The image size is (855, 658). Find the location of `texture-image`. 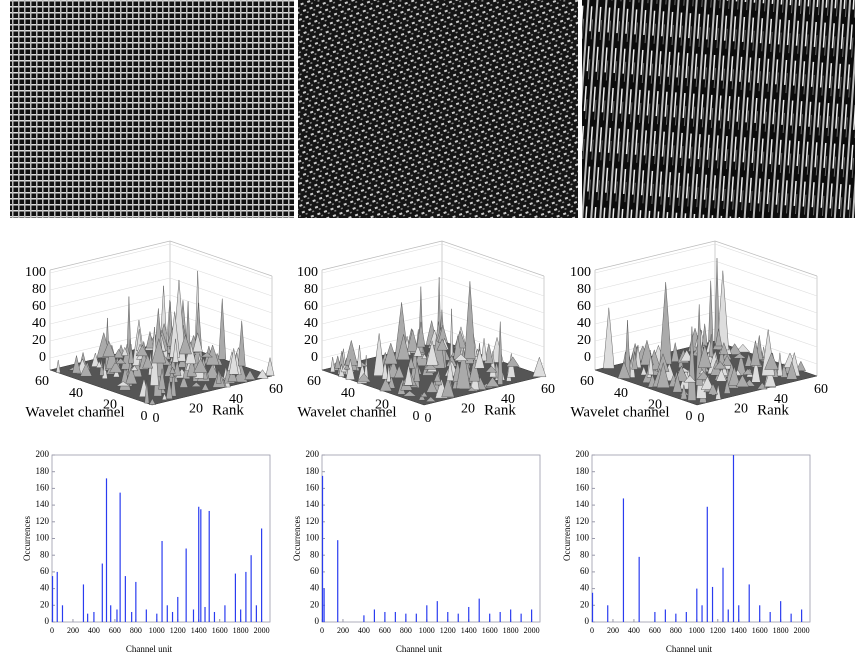

texture-image is located at coordinates (438, 109).